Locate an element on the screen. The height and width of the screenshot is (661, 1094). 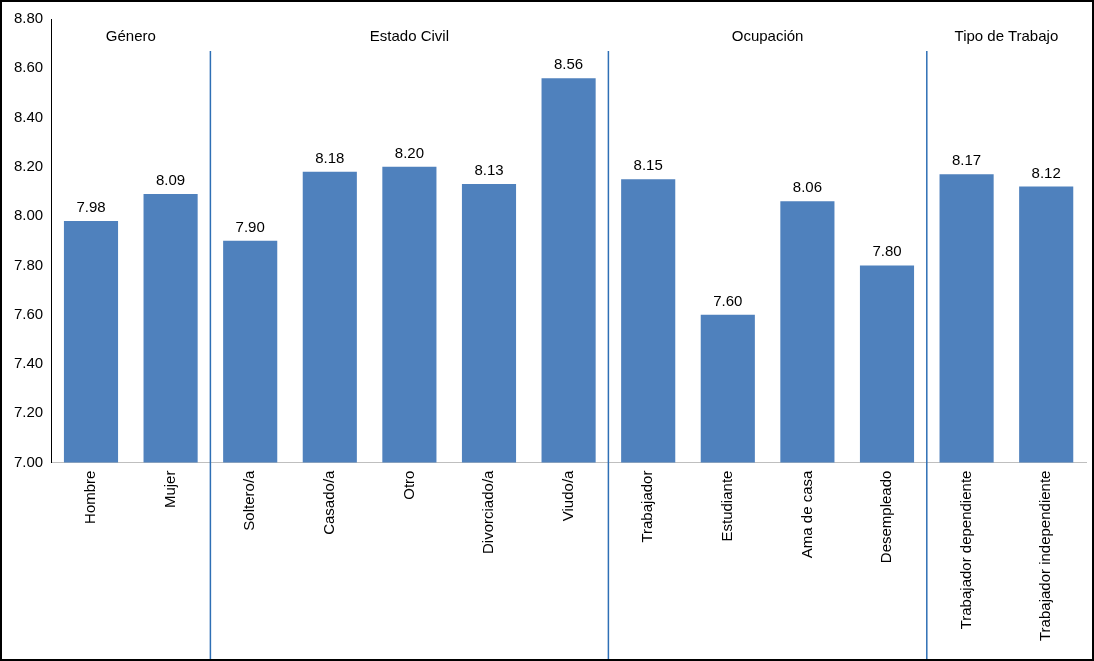
y-tick-label: 8.20 is located at coordinates (28, 166).